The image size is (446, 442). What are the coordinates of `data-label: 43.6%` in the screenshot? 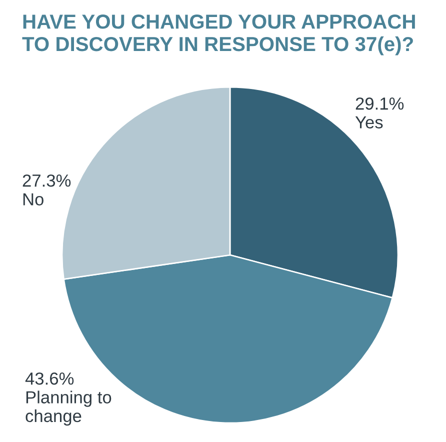 It's located at (49, 378).